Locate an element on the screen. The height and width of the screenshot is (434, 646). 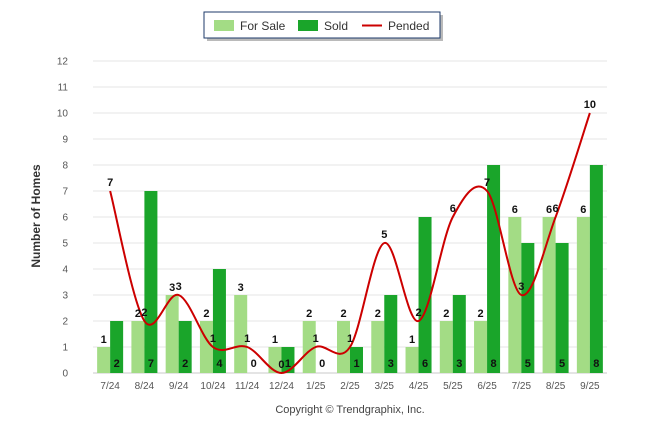
y-tick-label: 5 is located at coordinates (65, 244).